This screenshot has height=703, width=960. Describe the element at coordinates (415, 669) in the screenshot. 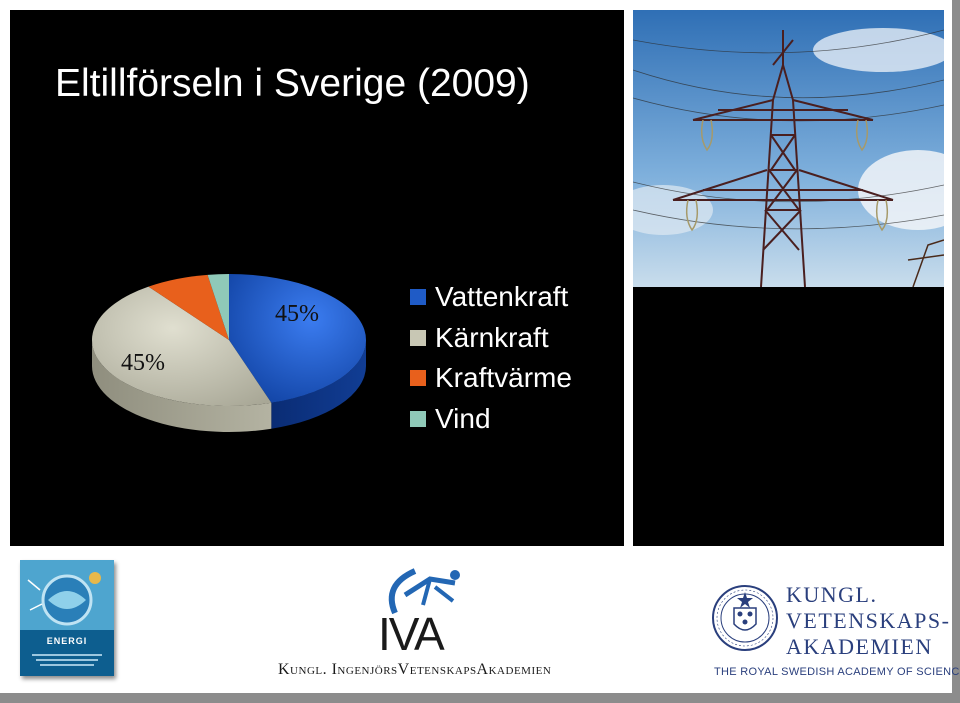

I see `iva-caption: Kungl. IngenjörsVetenskapsAkademien` at that location.